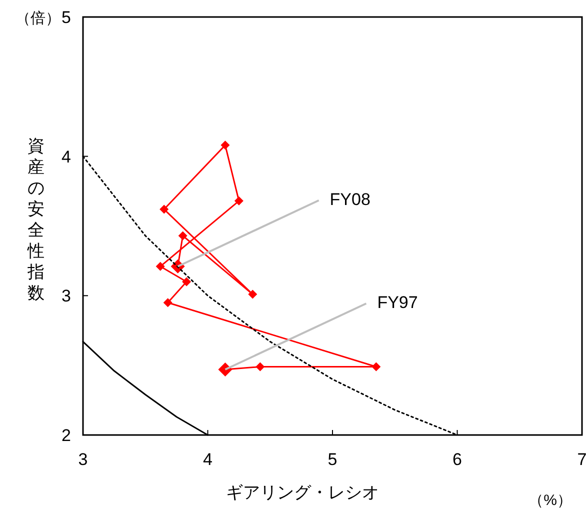  What do you see at coordinates (66, 17) in the screenshot?
I see `y-tick-label: 5` at bounding box center [66, 17].